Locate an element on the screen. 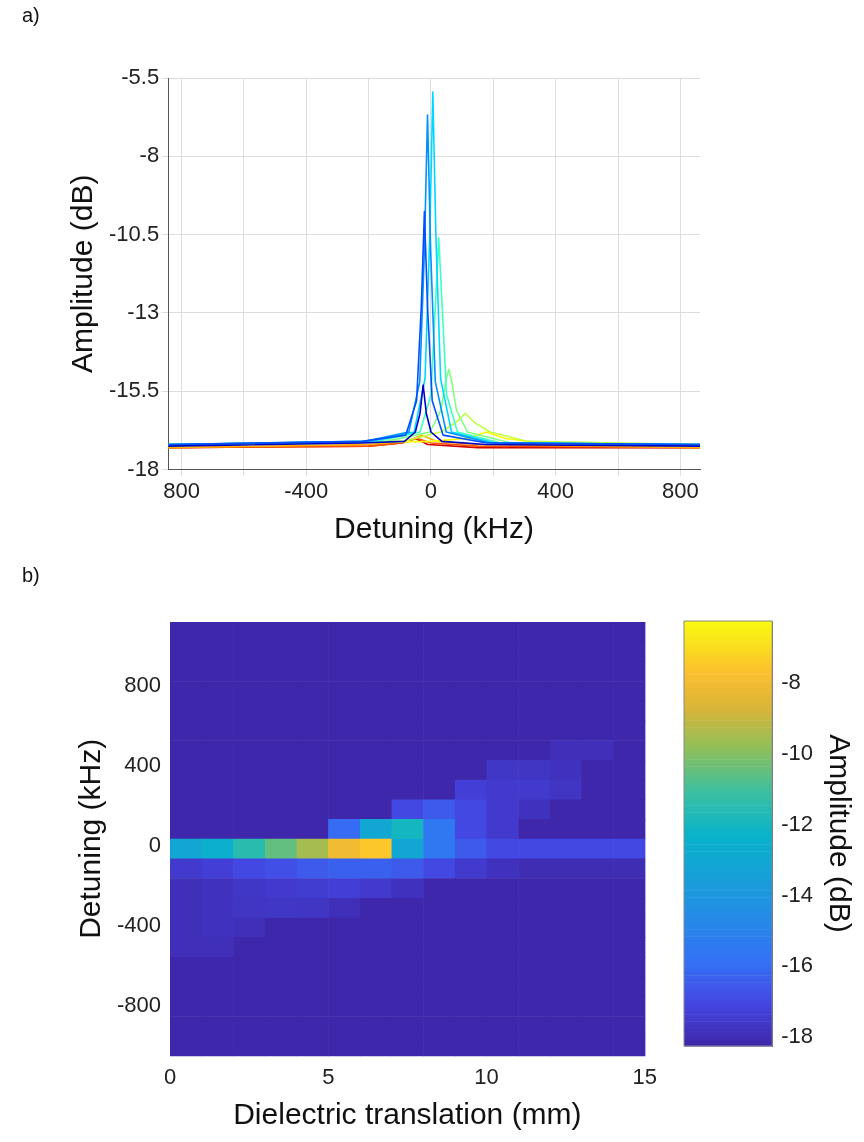 This screenshot has height=1142, width=864. x-tick-label: -400 is located at coordinates (306, 490).